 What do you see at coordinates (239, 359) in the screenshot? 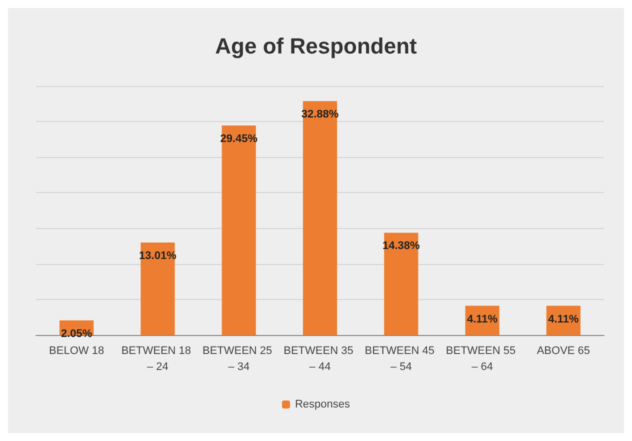
I see `x-tick-label: BETWEEN 25 – 34` at bounding box center [239, 359].